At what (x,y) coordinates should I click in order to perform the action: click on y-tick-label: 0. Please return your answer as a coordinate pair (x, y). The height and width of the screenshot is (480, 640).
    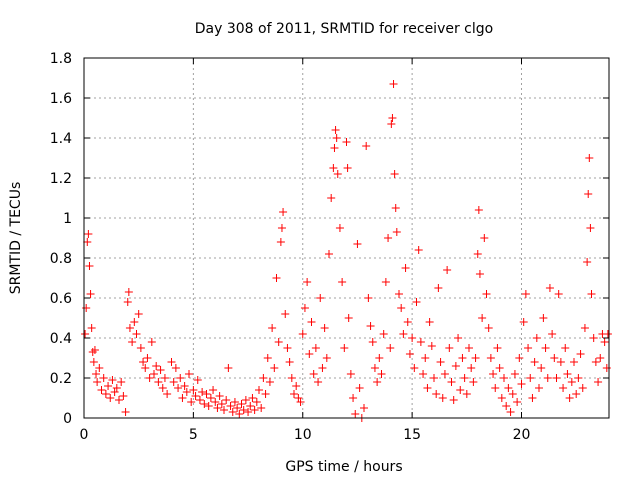
    Looking at the image, I should click on (67, 419).